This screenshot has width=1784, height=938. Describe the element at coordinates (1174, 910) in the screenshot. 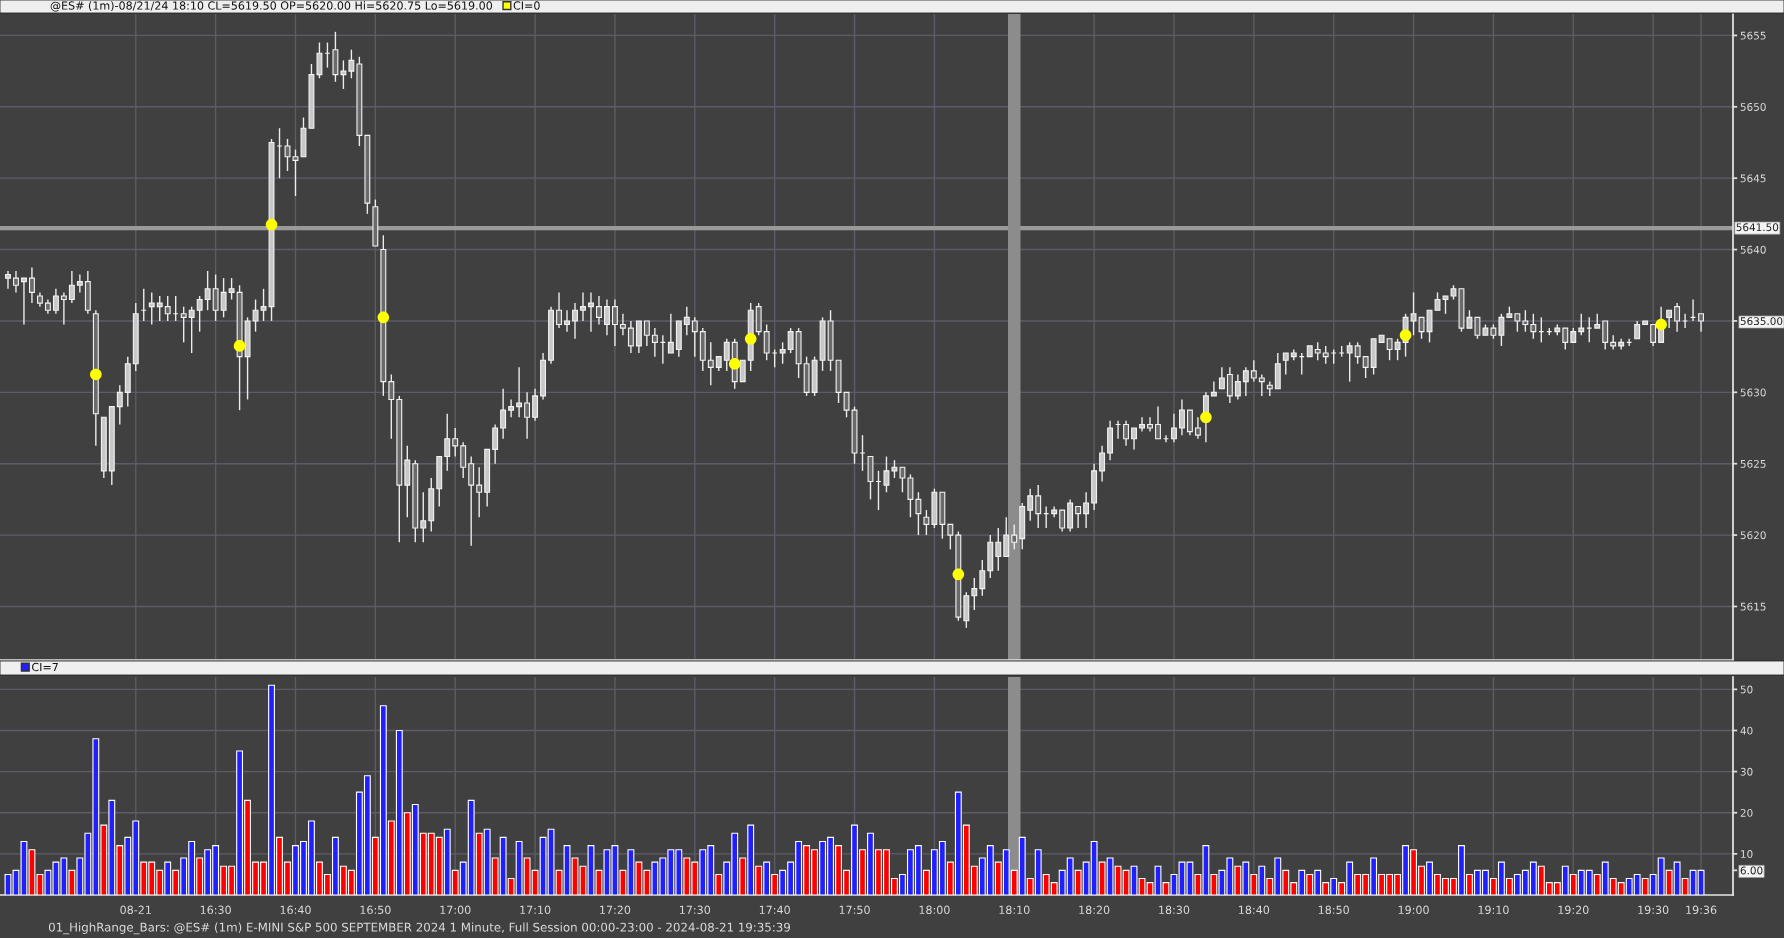

I see `x-tick-label: 18:30` at that location.